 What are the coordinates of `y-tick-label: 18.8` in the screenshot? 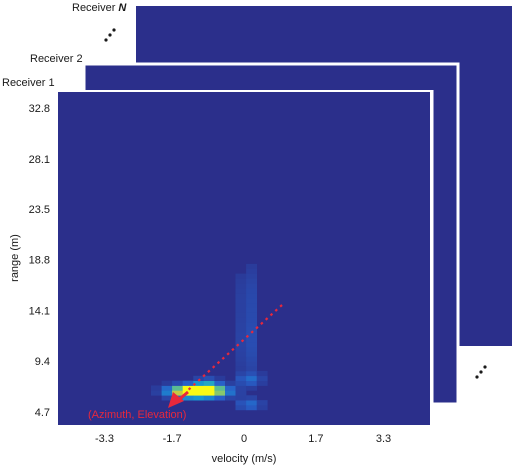 It's located at (39, 261).